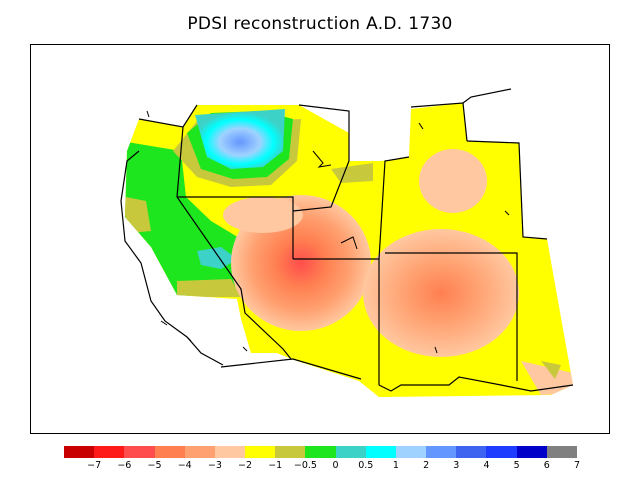 The height and width of the screenshot is (480, 640). What do you see at coordinates (421, 126) in the screenshot?
I see `lake-nd` at bounding box center [421, 126].